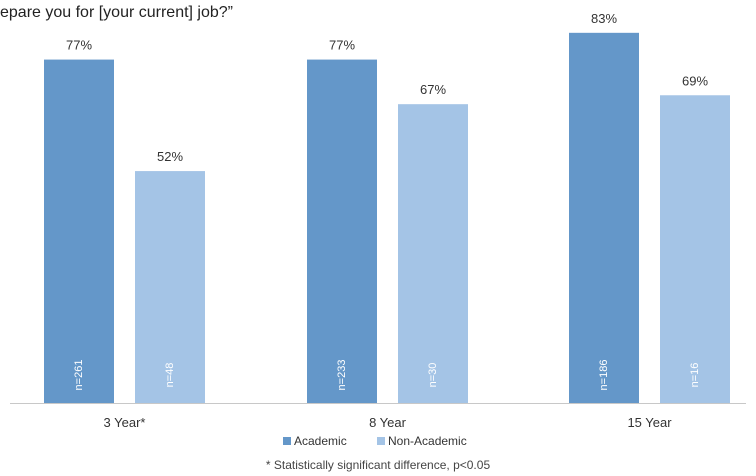 The image size is (756, 476). I want to click on legend-label-academic: Academic, so click(320, 441).